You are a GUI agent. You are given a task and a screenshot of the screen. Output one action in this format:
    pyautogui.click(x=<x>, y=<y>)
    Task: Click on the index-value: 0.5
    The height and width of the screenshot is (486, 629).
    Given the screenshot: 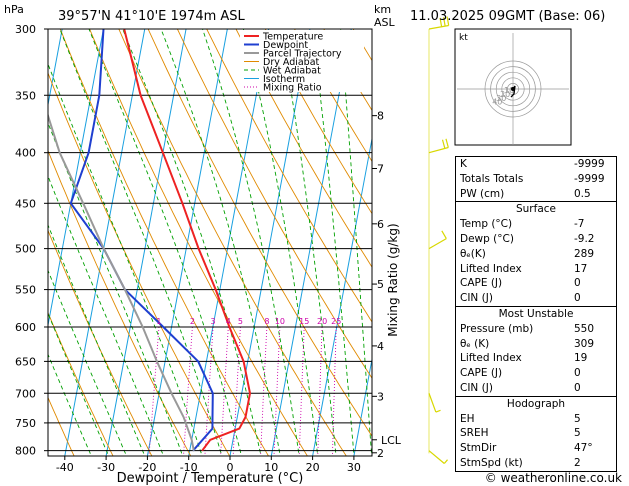 What is the action you would take?
    pyautogui.click(x=582, y=193)
    